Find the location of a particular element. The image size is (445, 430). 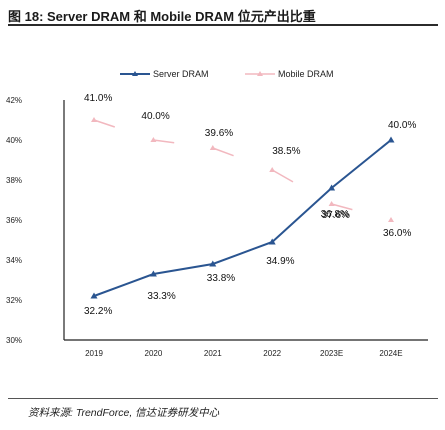

x-tick-label: 2021 is located at coordinates (213, 353).